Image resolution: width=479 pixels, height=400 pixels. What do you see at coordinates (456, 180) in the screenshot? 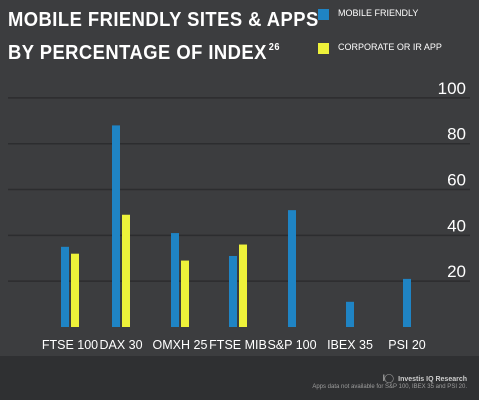
I see `y-tick-label-60: 60` at bounding box center [456, 180].